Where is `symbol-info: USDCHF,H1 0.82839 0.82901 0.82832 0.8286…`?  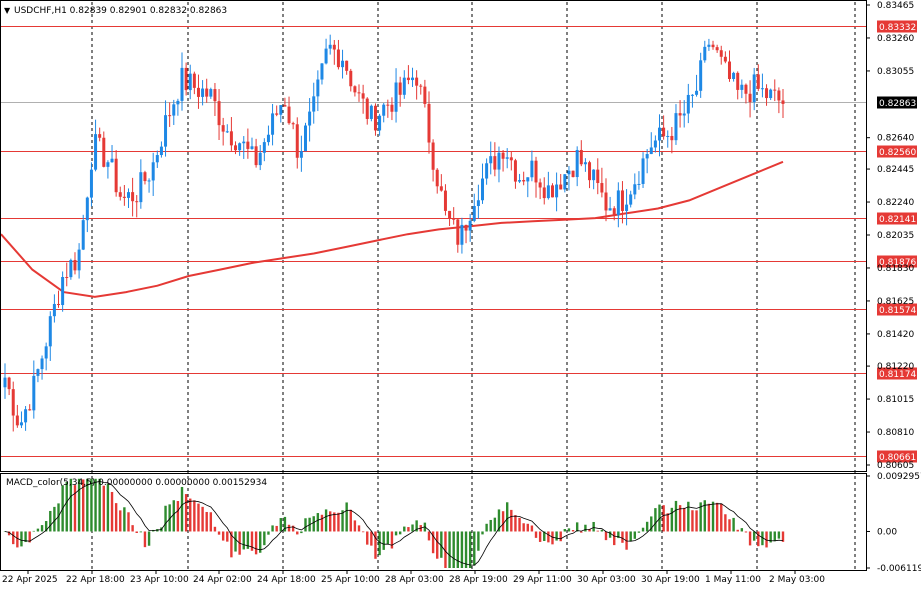
symbol-info: USDCHF,H1 0.82839 0.82901 0.82832 0.8286… is located at coordinates (120, 11).